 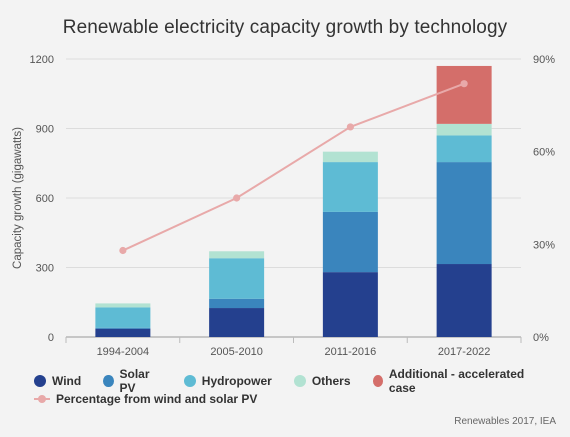 What do you see at coordinates (157, 399) in the screenshot?
I see `legend-label-percentage: Percentage from wind and solar PV` at bounding box center [157, 399].